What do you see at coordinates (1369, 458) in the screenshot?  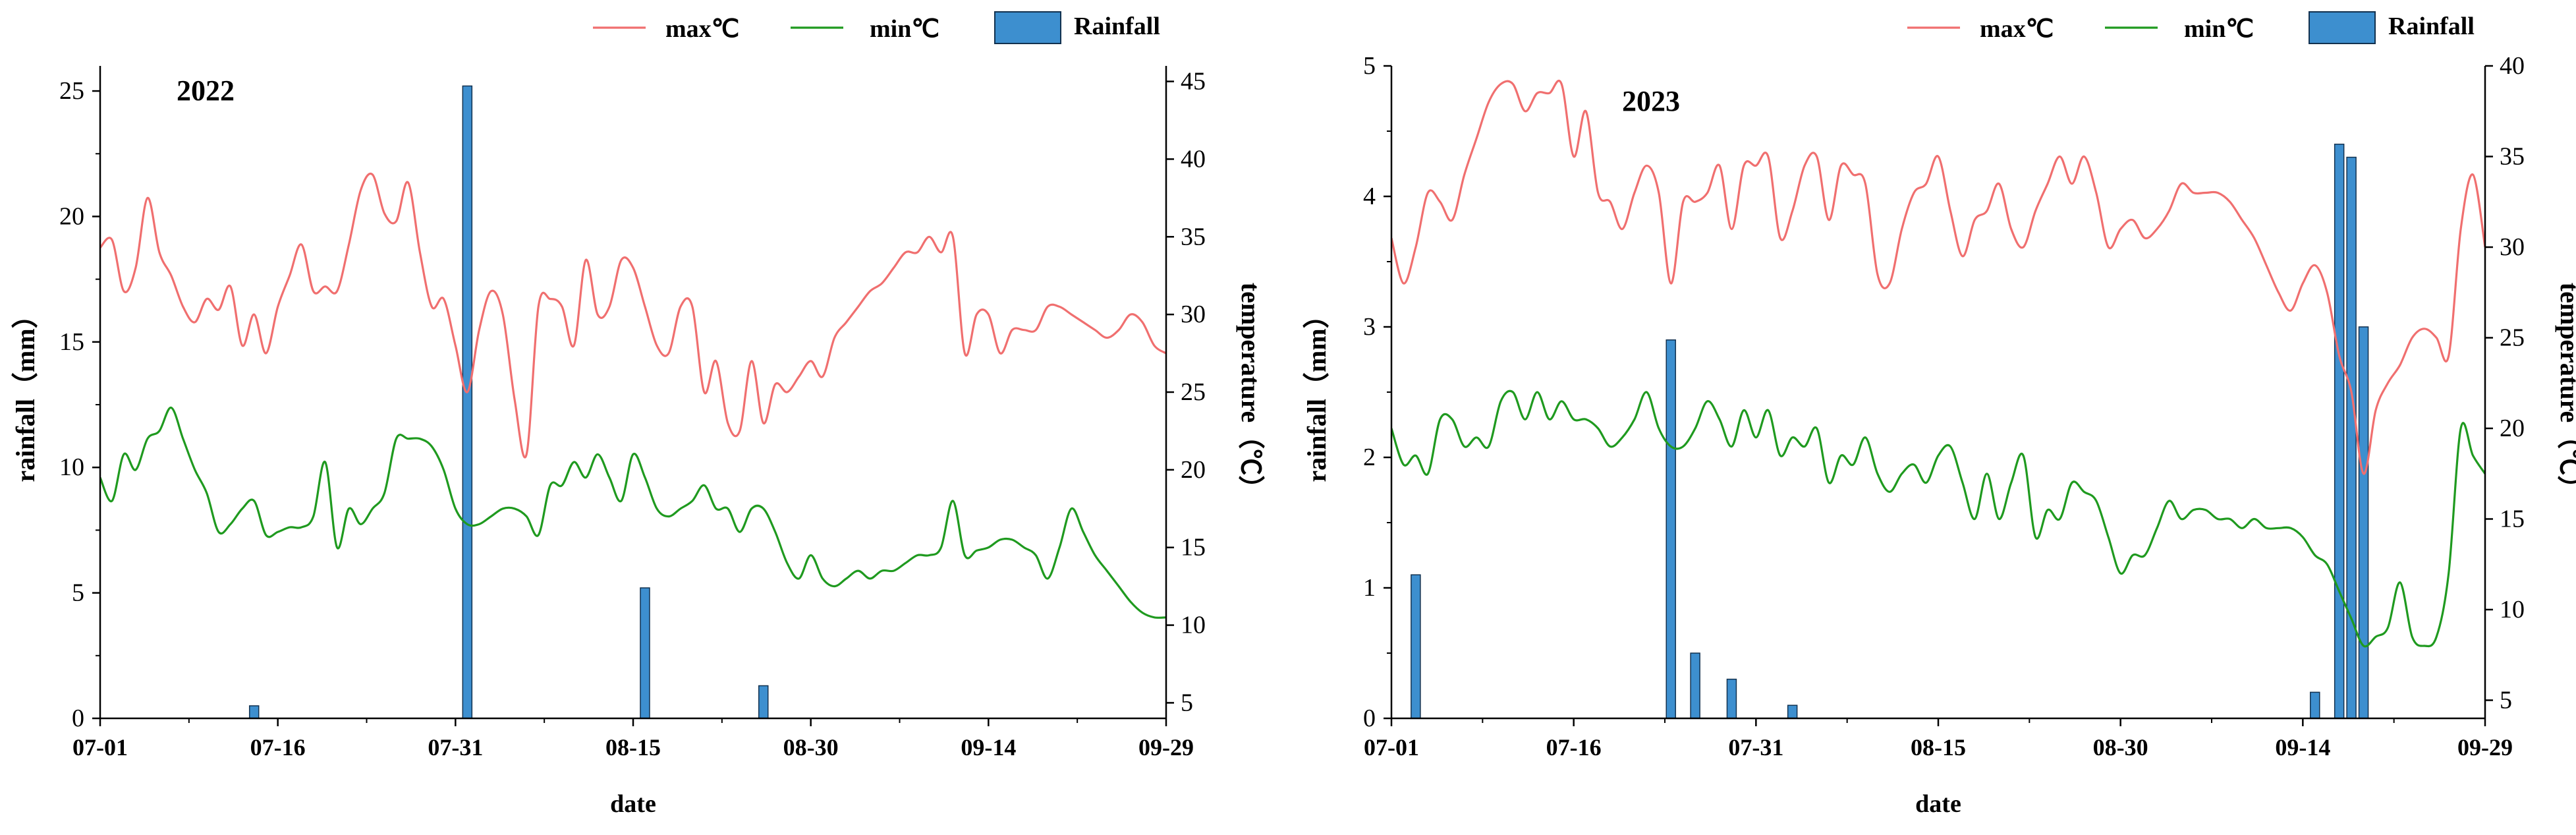 I see `left-tick-label: 2` at bounding box center [1369, 458].